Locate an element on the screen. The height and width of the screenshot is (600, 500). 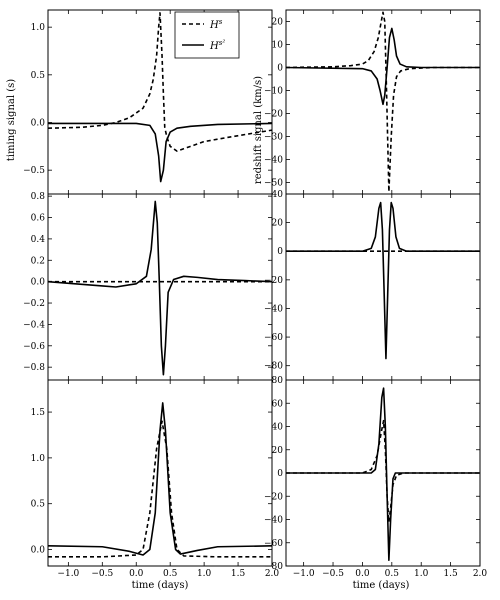
series-line-right-middle-hs2 is located at coordinates (383, 280).